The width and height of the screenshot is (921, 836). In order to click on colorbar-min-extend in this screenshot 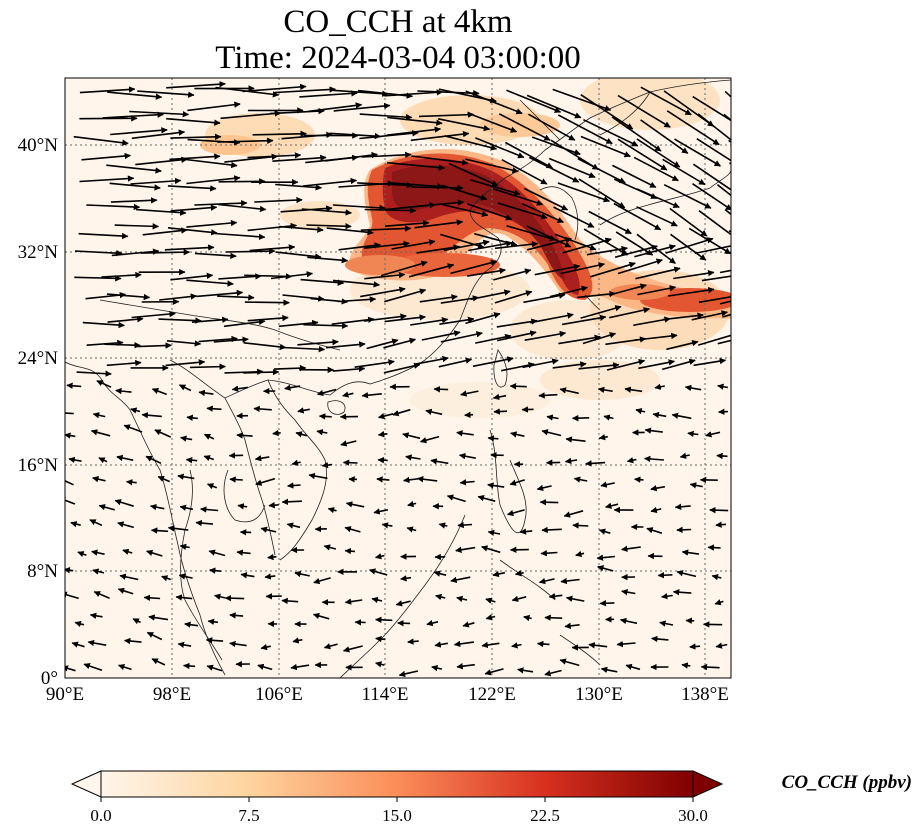, I will do `click(86, 784)`.